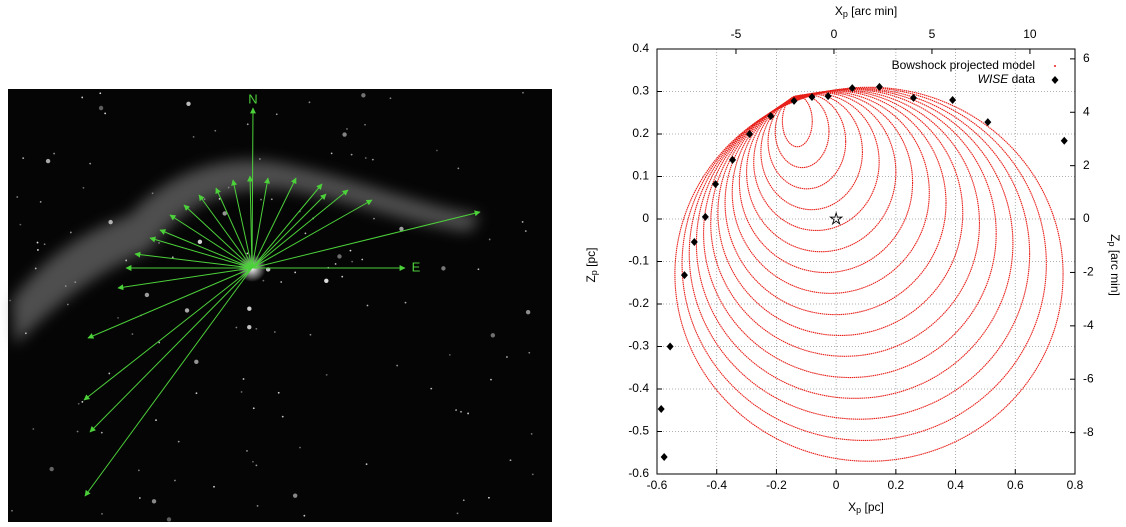 The width and height of the screenshot is (1126, 527). Describe the element at coordinates (640, 176) in the screenshot. I see `y-tick-label: 0.1` at that location.